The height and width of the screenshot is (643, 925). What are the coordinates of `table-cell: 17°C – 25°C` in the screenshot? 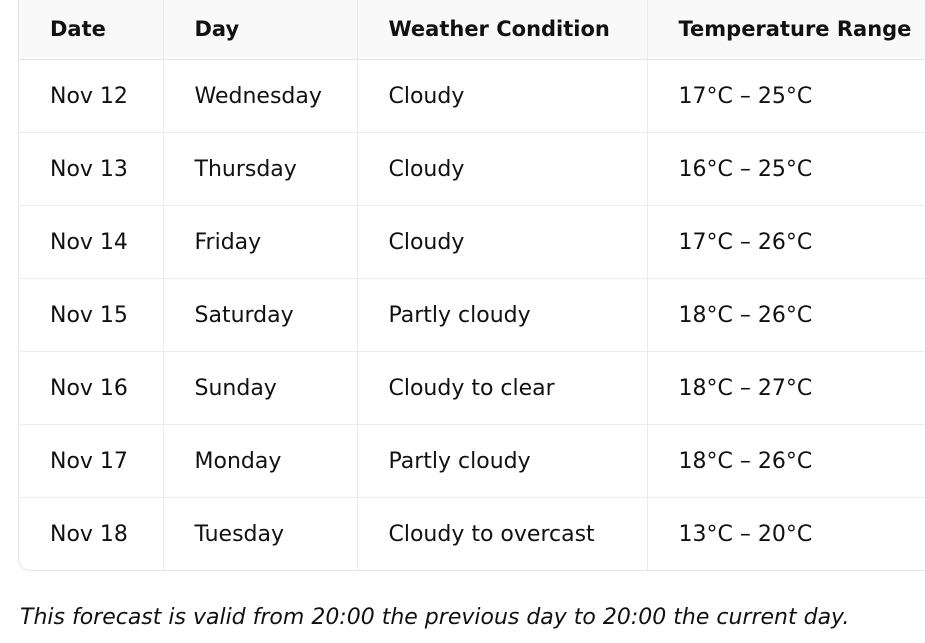 It's located at (745, 96).